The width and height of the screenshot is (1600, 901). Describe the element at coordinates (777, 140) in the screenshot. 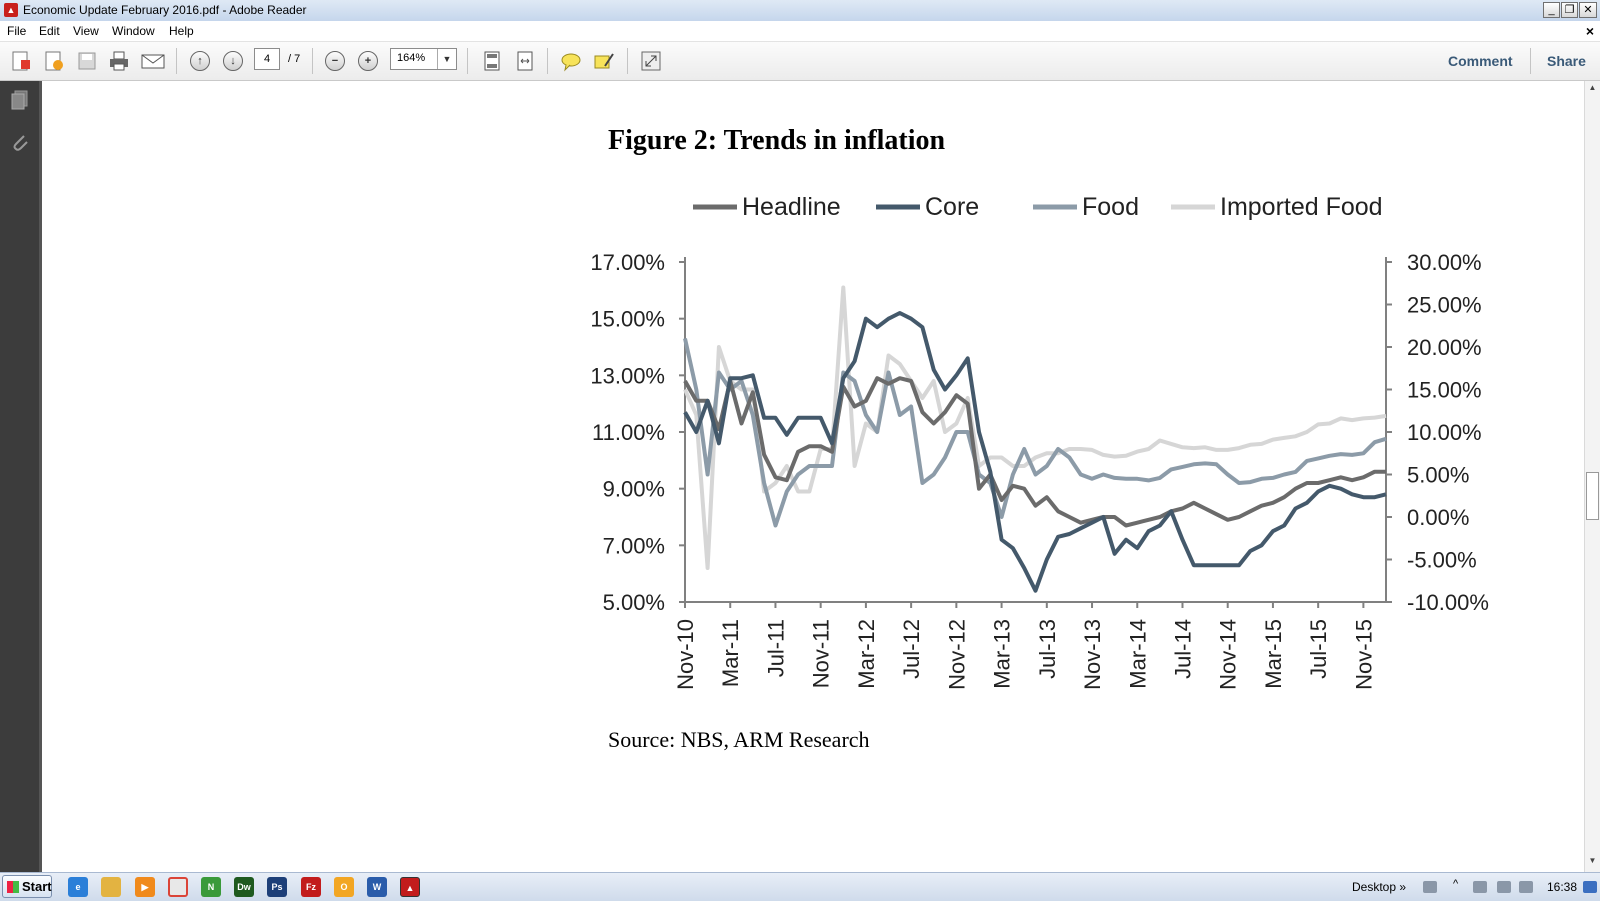

I see `figure-title: Figure 2: Trends in inflation` at that location.